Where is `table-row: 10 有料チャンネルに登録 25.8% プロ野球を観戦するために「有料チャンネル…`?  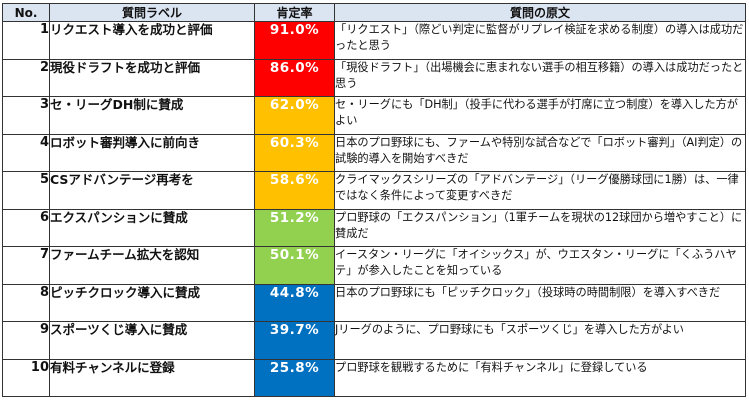 table-row: 10 有料チャンネルに登録 25.8% プロ野球を観戦するために「有料チャンネル… is located at coordinates (374, 377).